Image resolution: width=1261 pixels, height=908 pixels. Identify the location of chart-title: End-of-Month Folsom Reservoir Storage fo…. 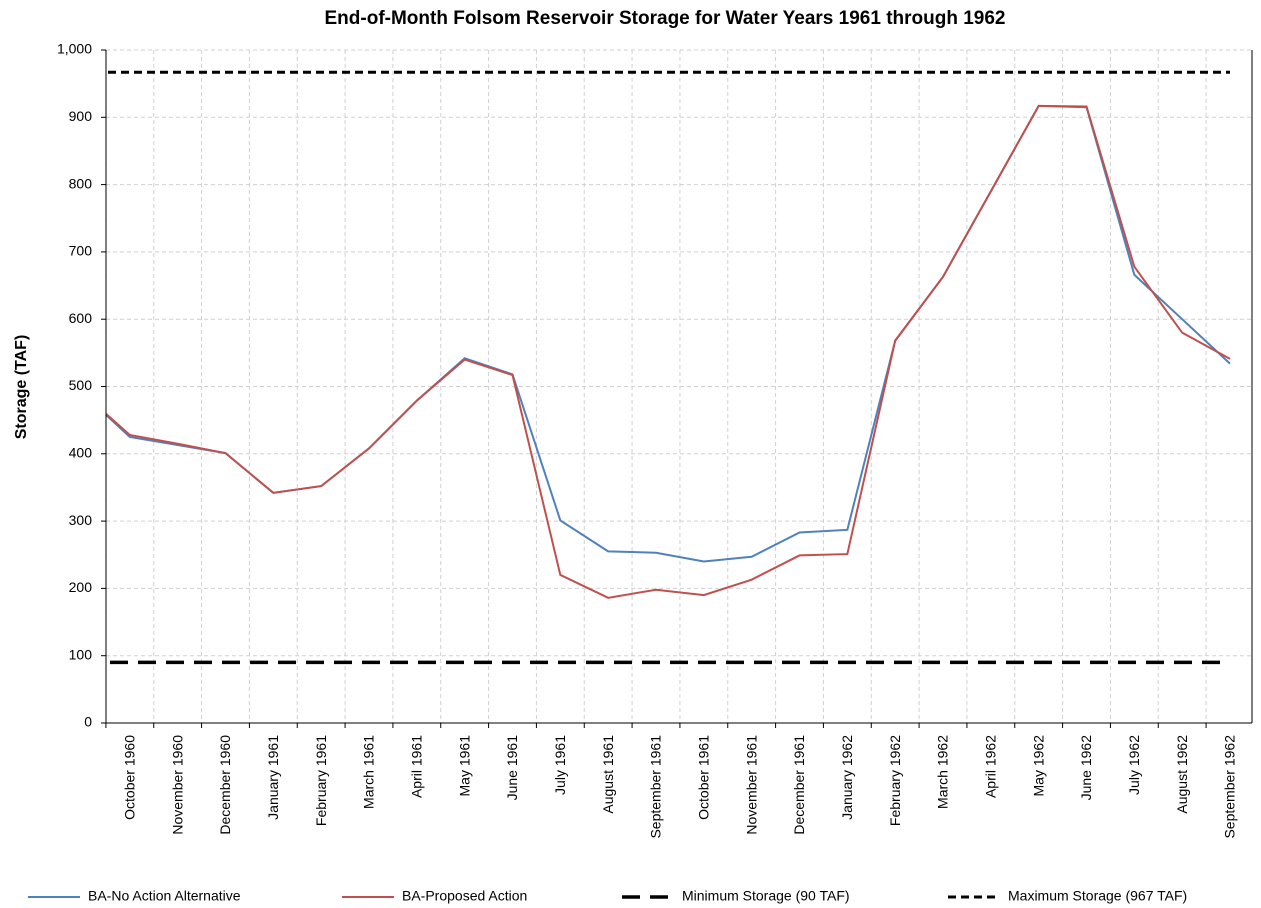
(665, 18).